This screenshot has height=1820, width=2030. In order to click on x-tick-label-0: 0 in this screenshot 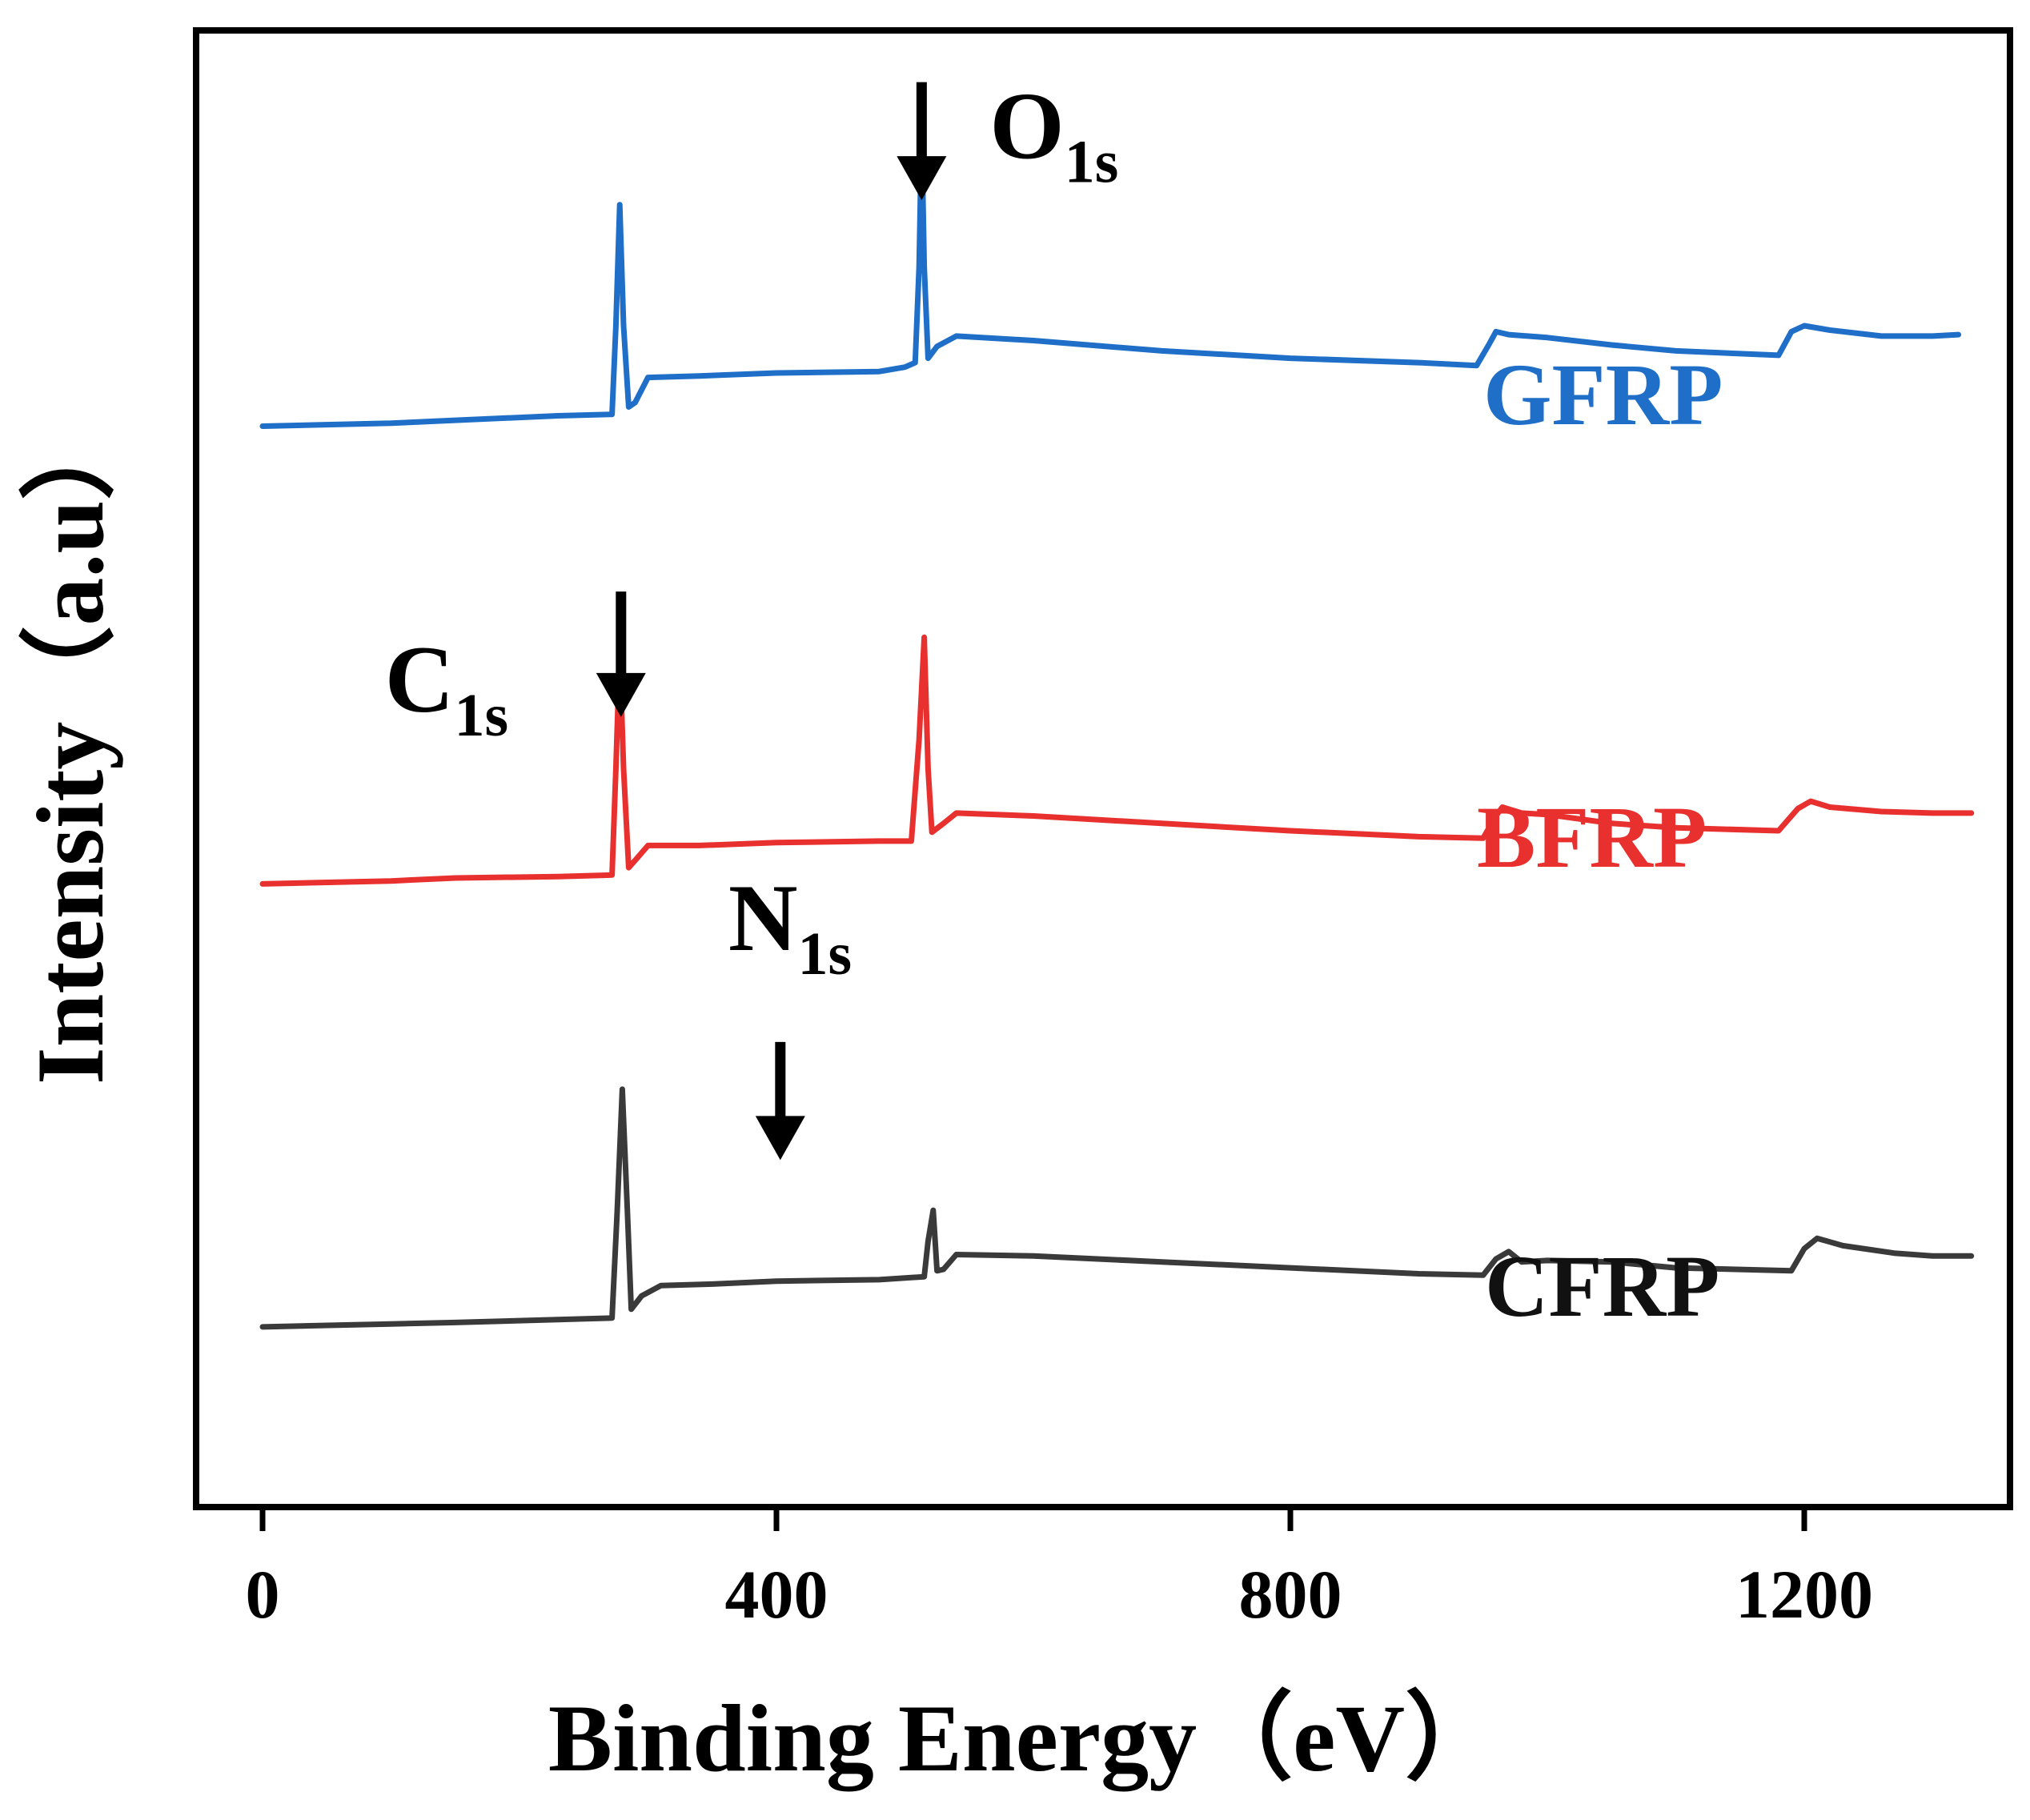, I will do `click(263, 1594)`.